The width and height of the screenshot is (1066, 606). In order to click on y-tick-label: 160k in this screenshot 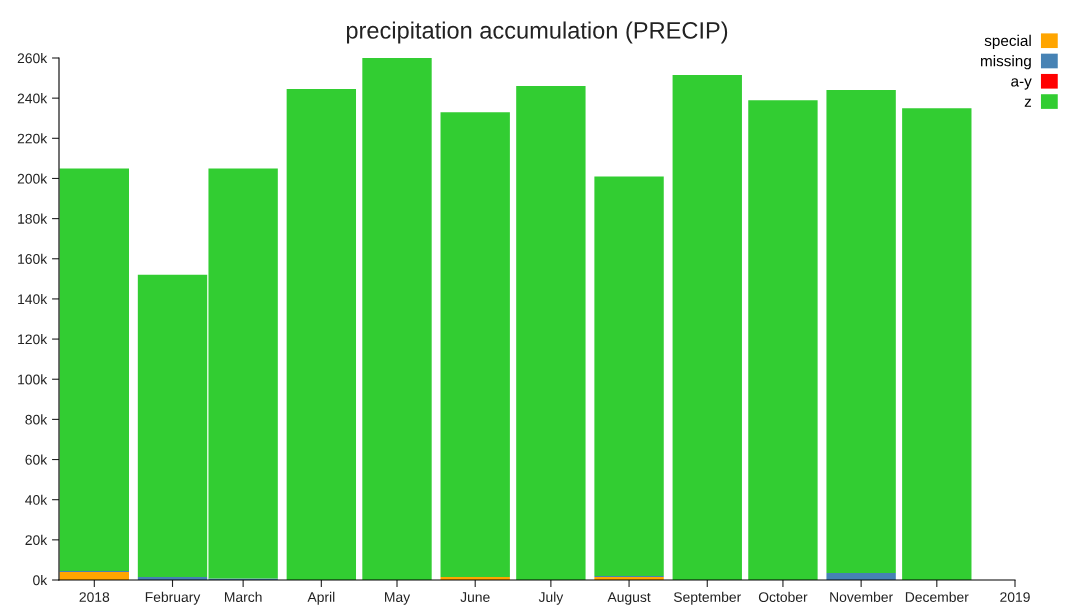, I will do `click(33, 258)`.